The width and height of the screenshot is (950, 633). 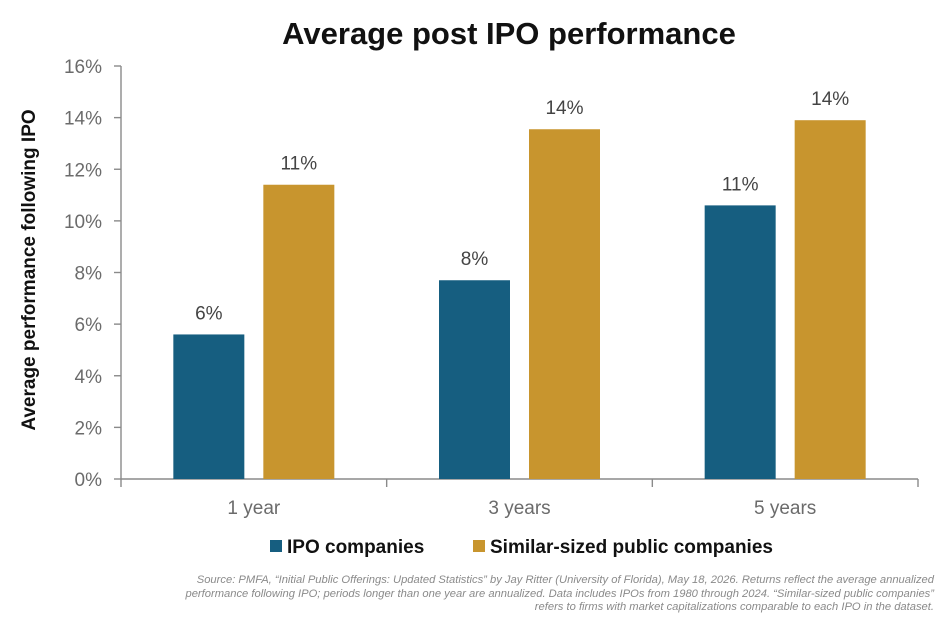 I want to click on y-tick-label: 16%, so click(x=83, y=67).